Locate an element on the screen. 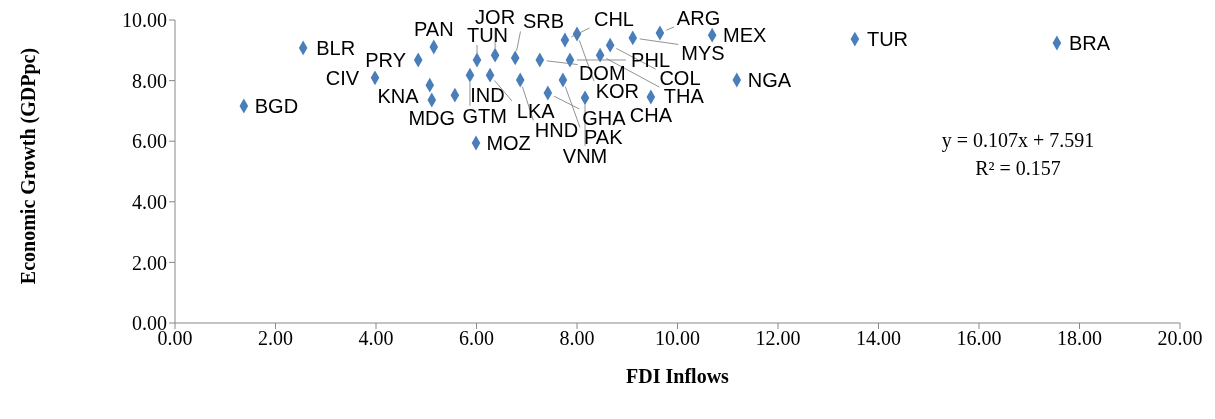 The height and width of the screenshot is (419, 1215). annotation: R² = 0.157 is located at coordinates (1018, 168).